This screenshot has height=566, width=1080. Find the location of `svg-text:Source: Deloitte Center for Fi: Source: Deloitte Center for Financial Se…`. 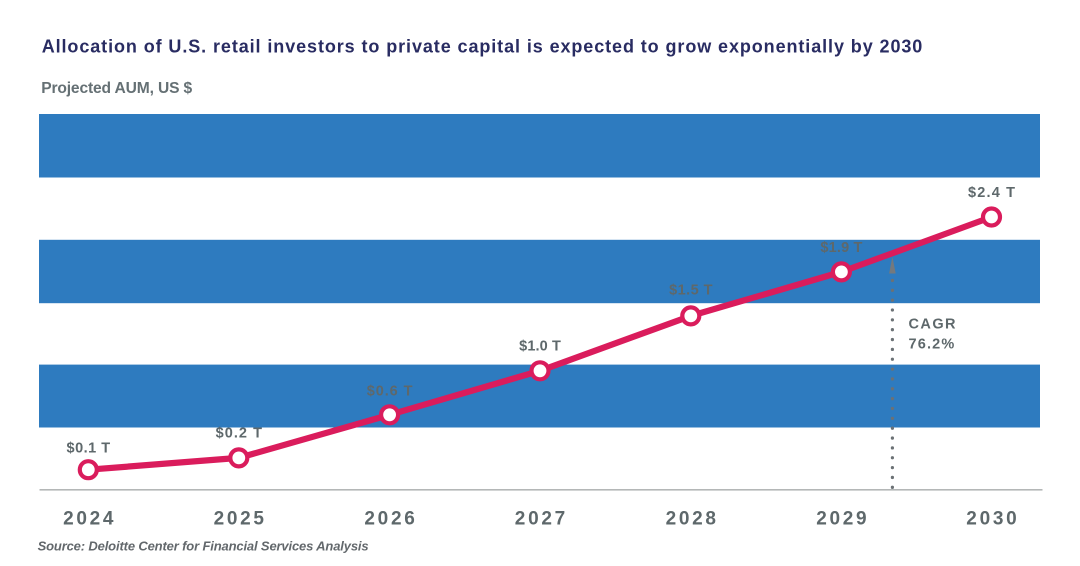

svg-text:Source: Deloitte Center for Fi: Source: Deloitte Center for Financial Se… is located at coordinates (203, 546).